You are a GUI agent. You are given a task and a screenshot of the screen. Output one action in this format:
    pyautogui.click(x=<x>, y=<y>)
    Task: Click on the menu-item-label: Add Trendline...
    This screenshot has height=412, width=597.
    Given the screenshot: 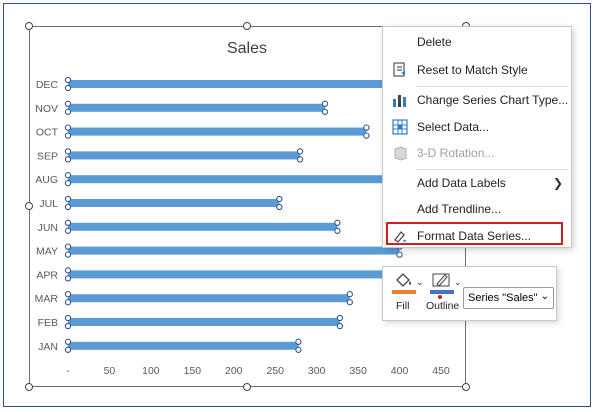 What is the action you would take?
    pyautogui.click(x=459, y=209)
    